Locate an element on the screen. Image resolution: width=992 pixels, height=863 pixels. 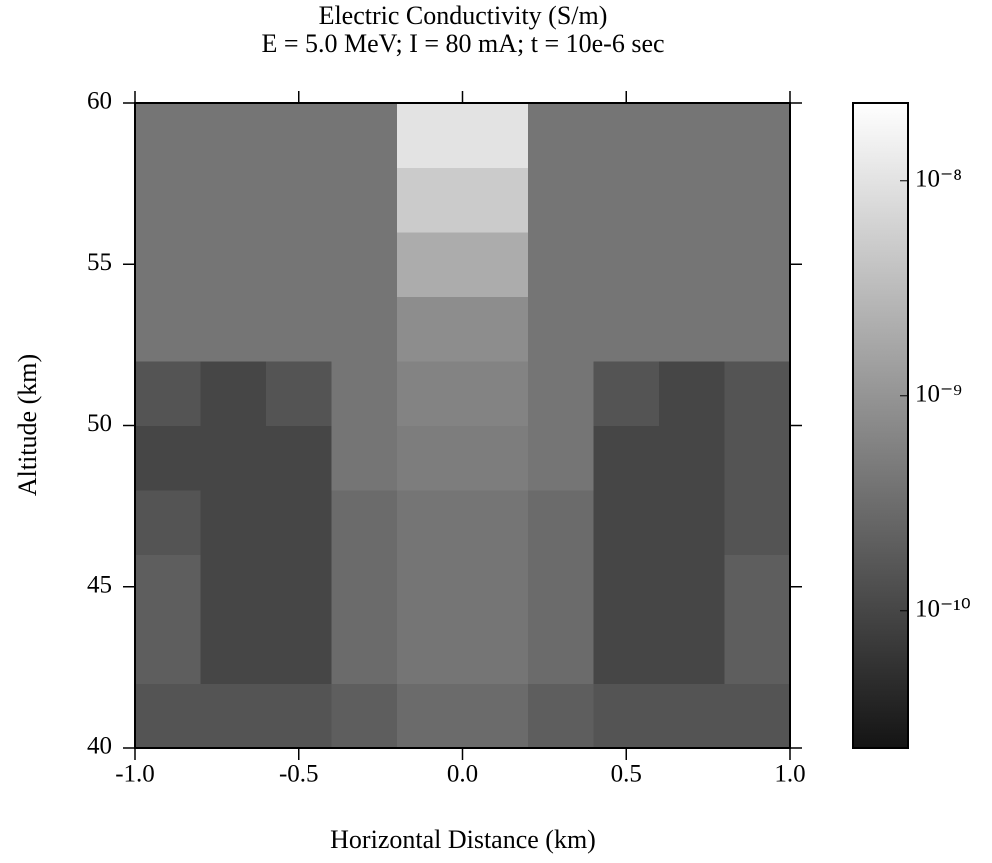
chart-title: Electric Conductivity (S/m) is located at coordinates (463, 15).